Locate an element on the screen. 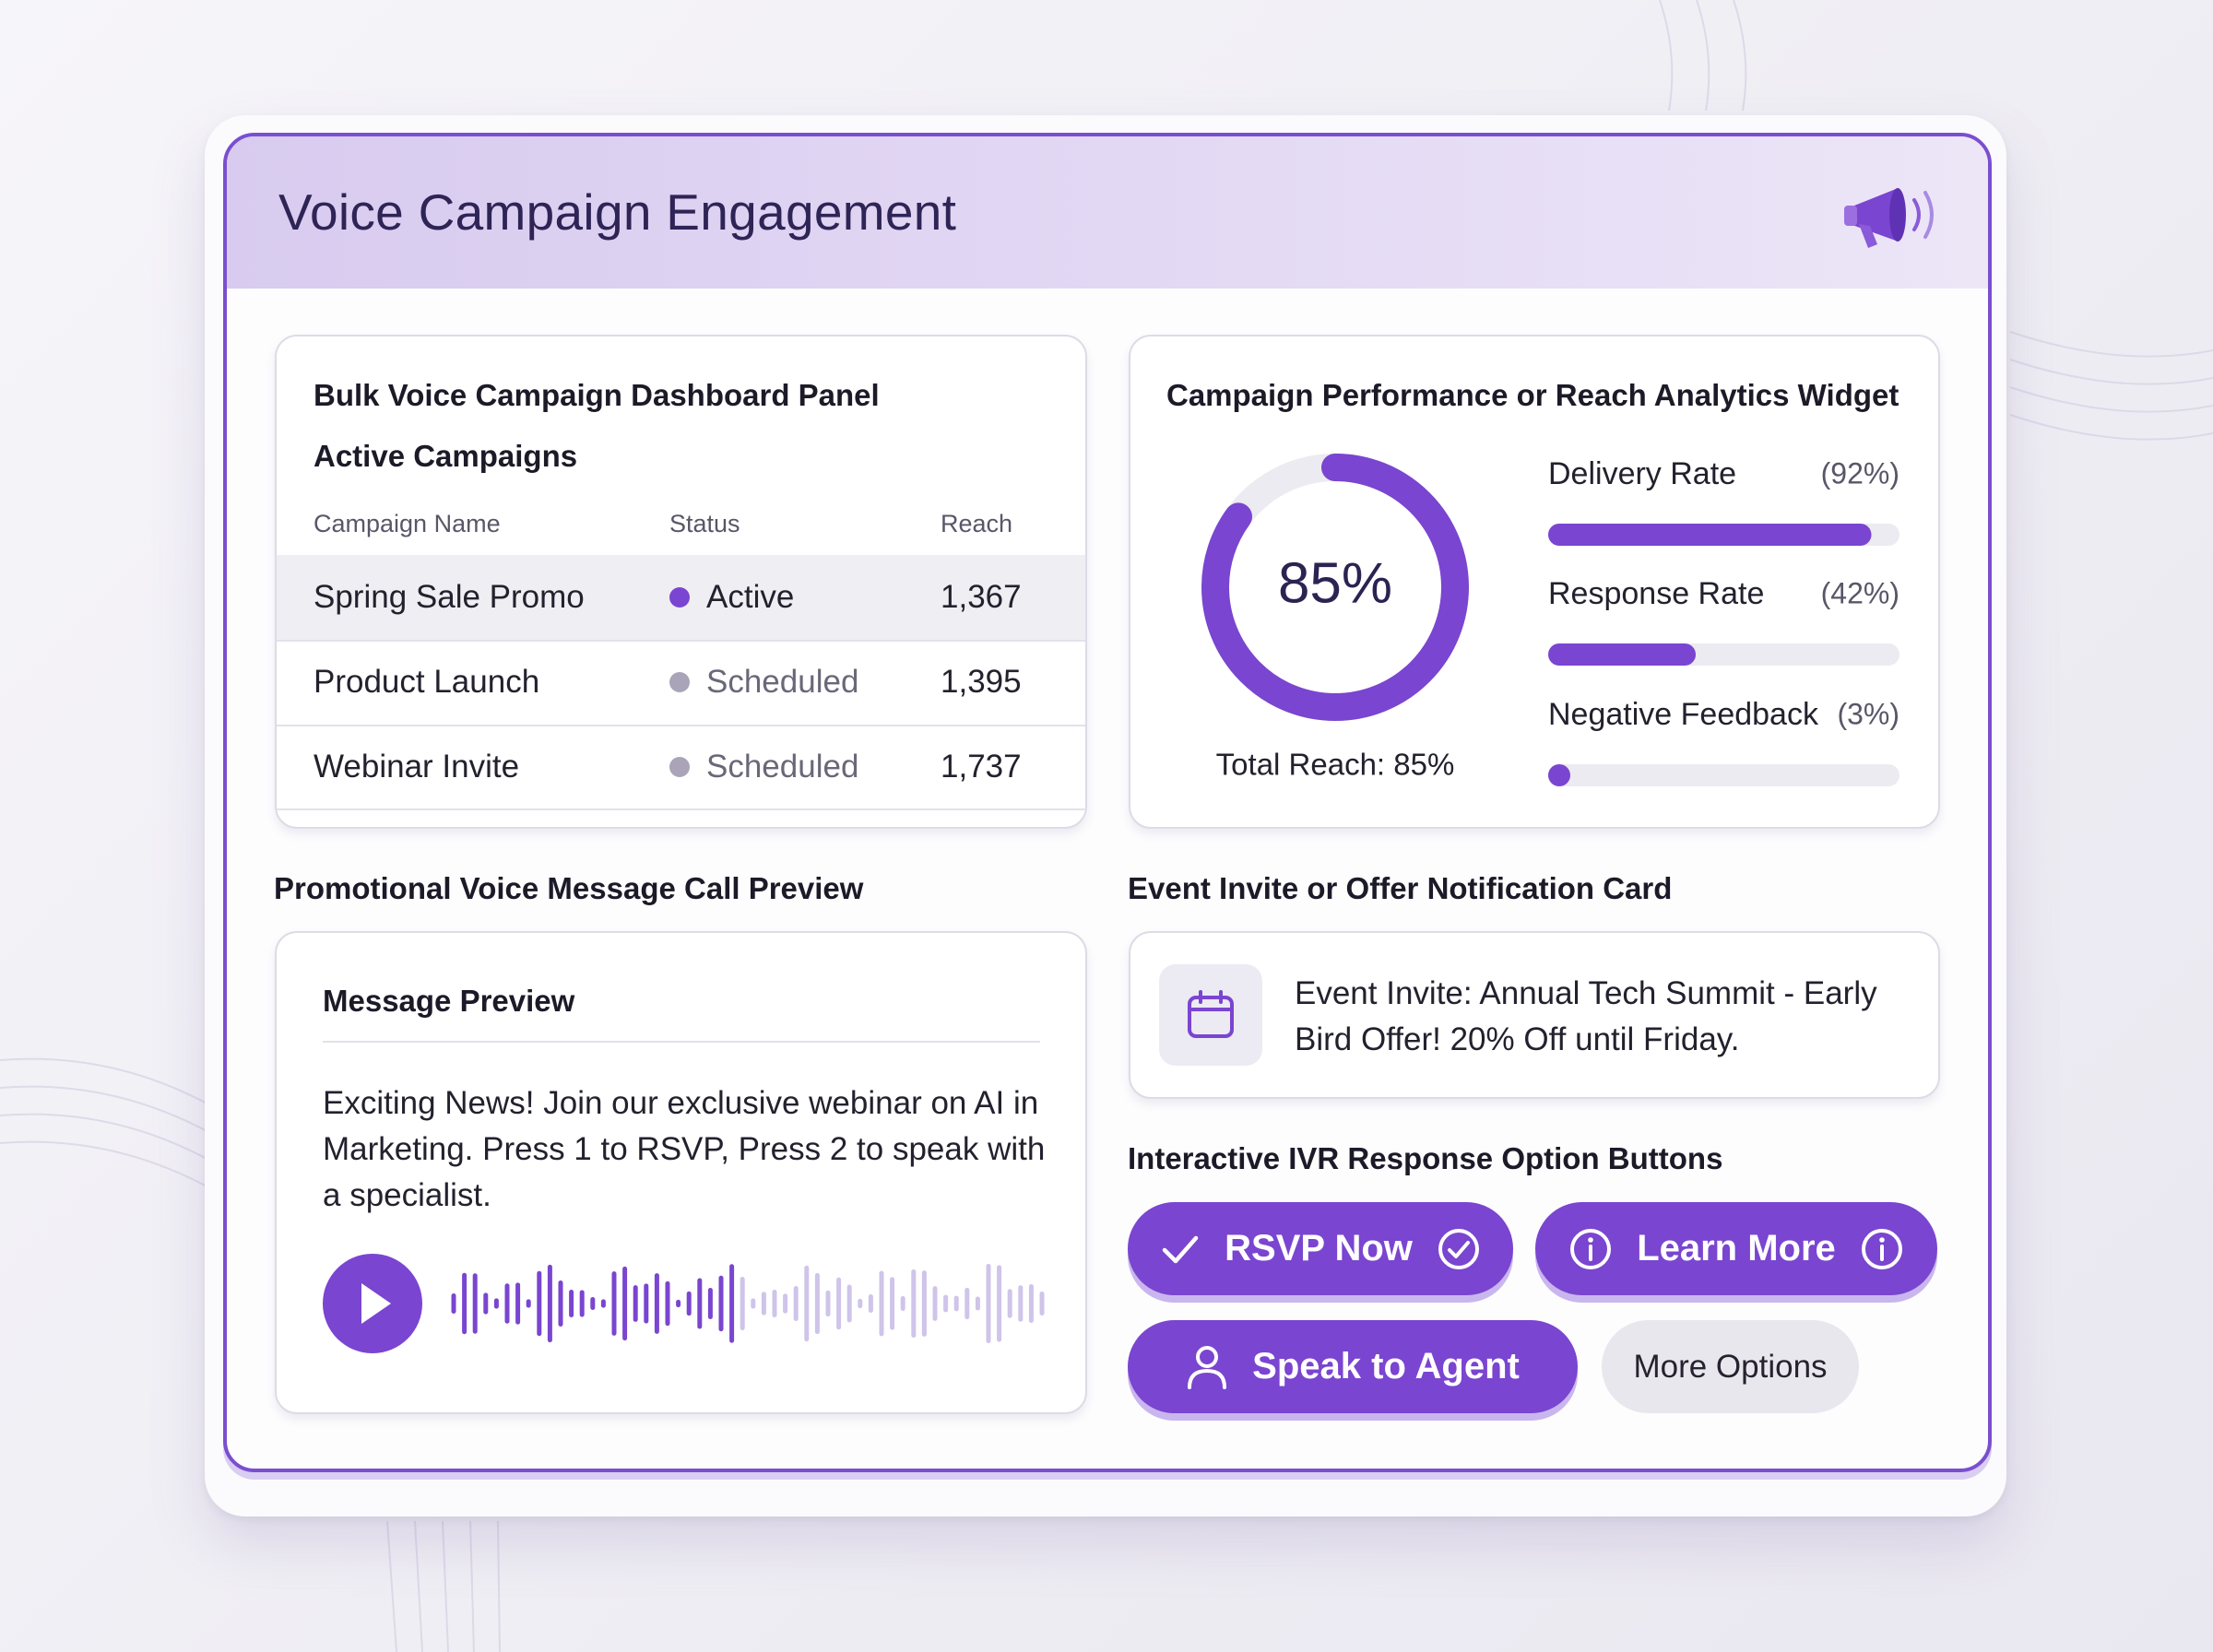  donut-arc is located at coordinates (1335, 587).